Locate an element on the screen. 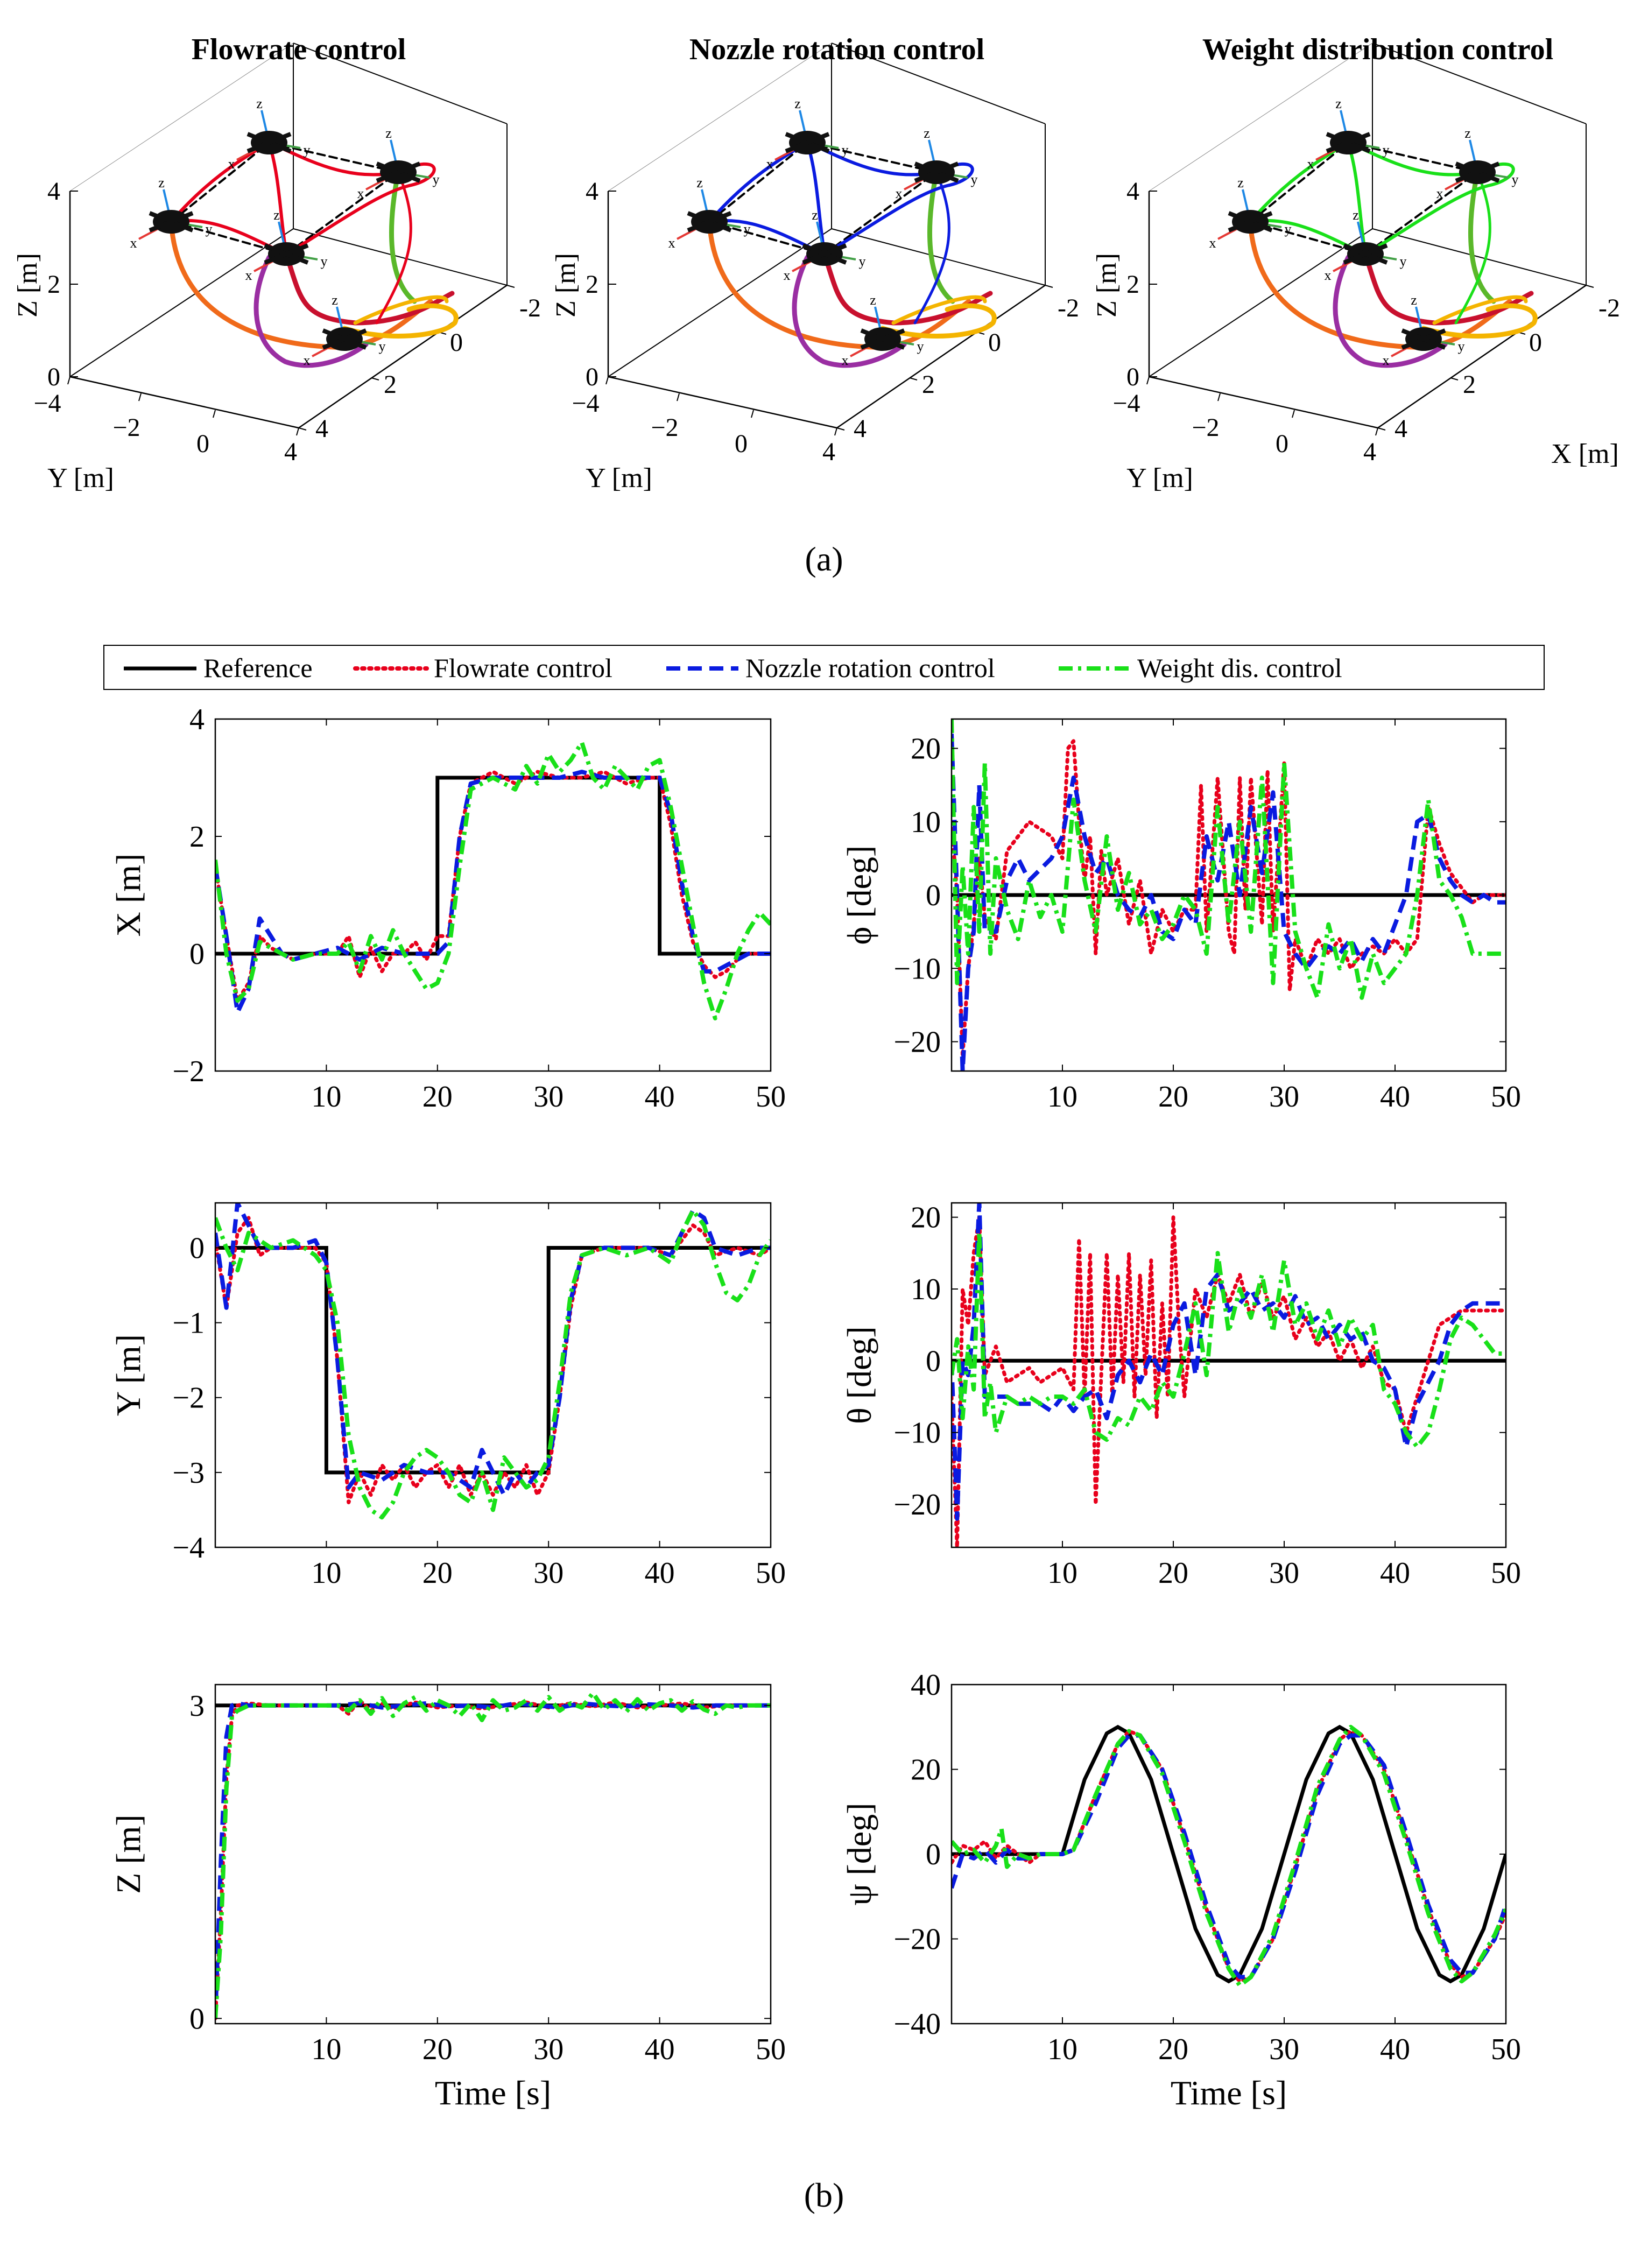 The width and height of the screenshot is (1648, 2268). x-tick-label: 10 is located at coordinates (1062, 1097).